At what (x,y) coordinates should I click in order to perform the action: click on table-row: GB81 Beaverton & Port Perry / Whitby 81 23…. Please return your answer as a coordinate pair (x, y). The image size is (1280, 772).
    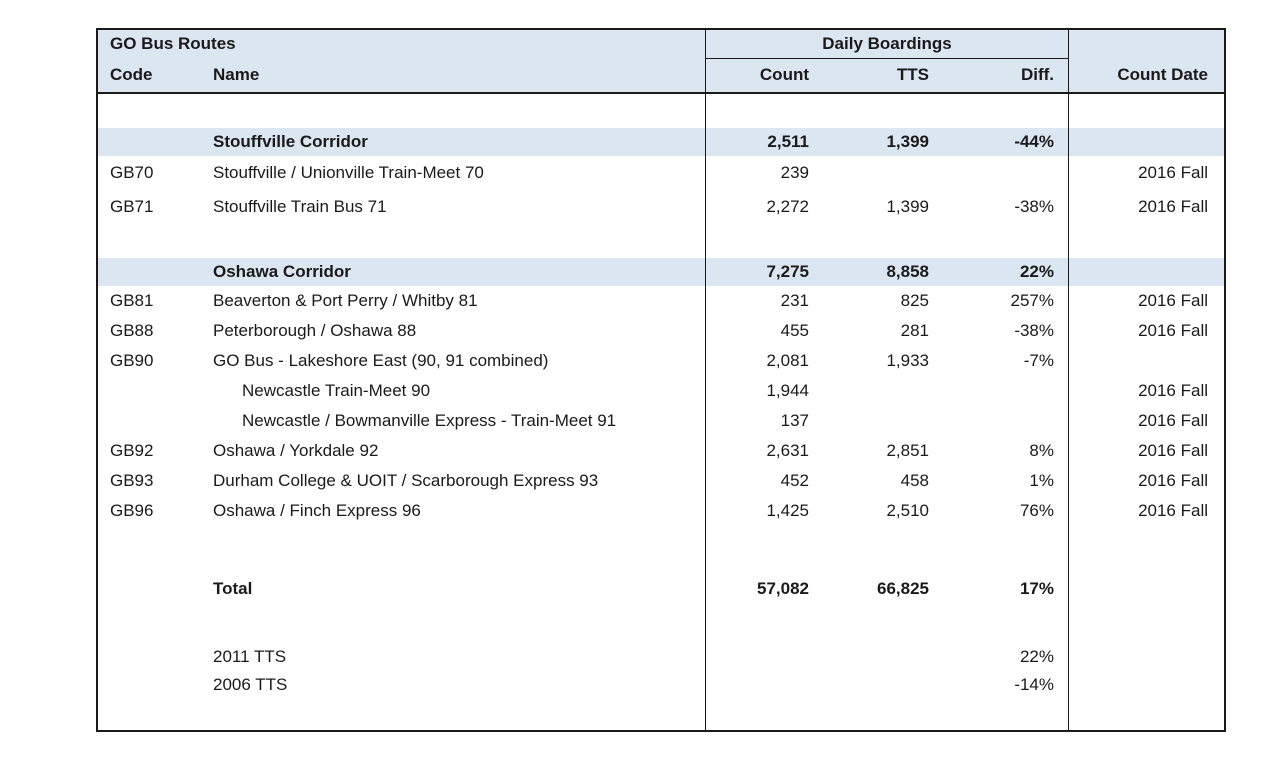
    Looking at the image, I should click on (661, 301).